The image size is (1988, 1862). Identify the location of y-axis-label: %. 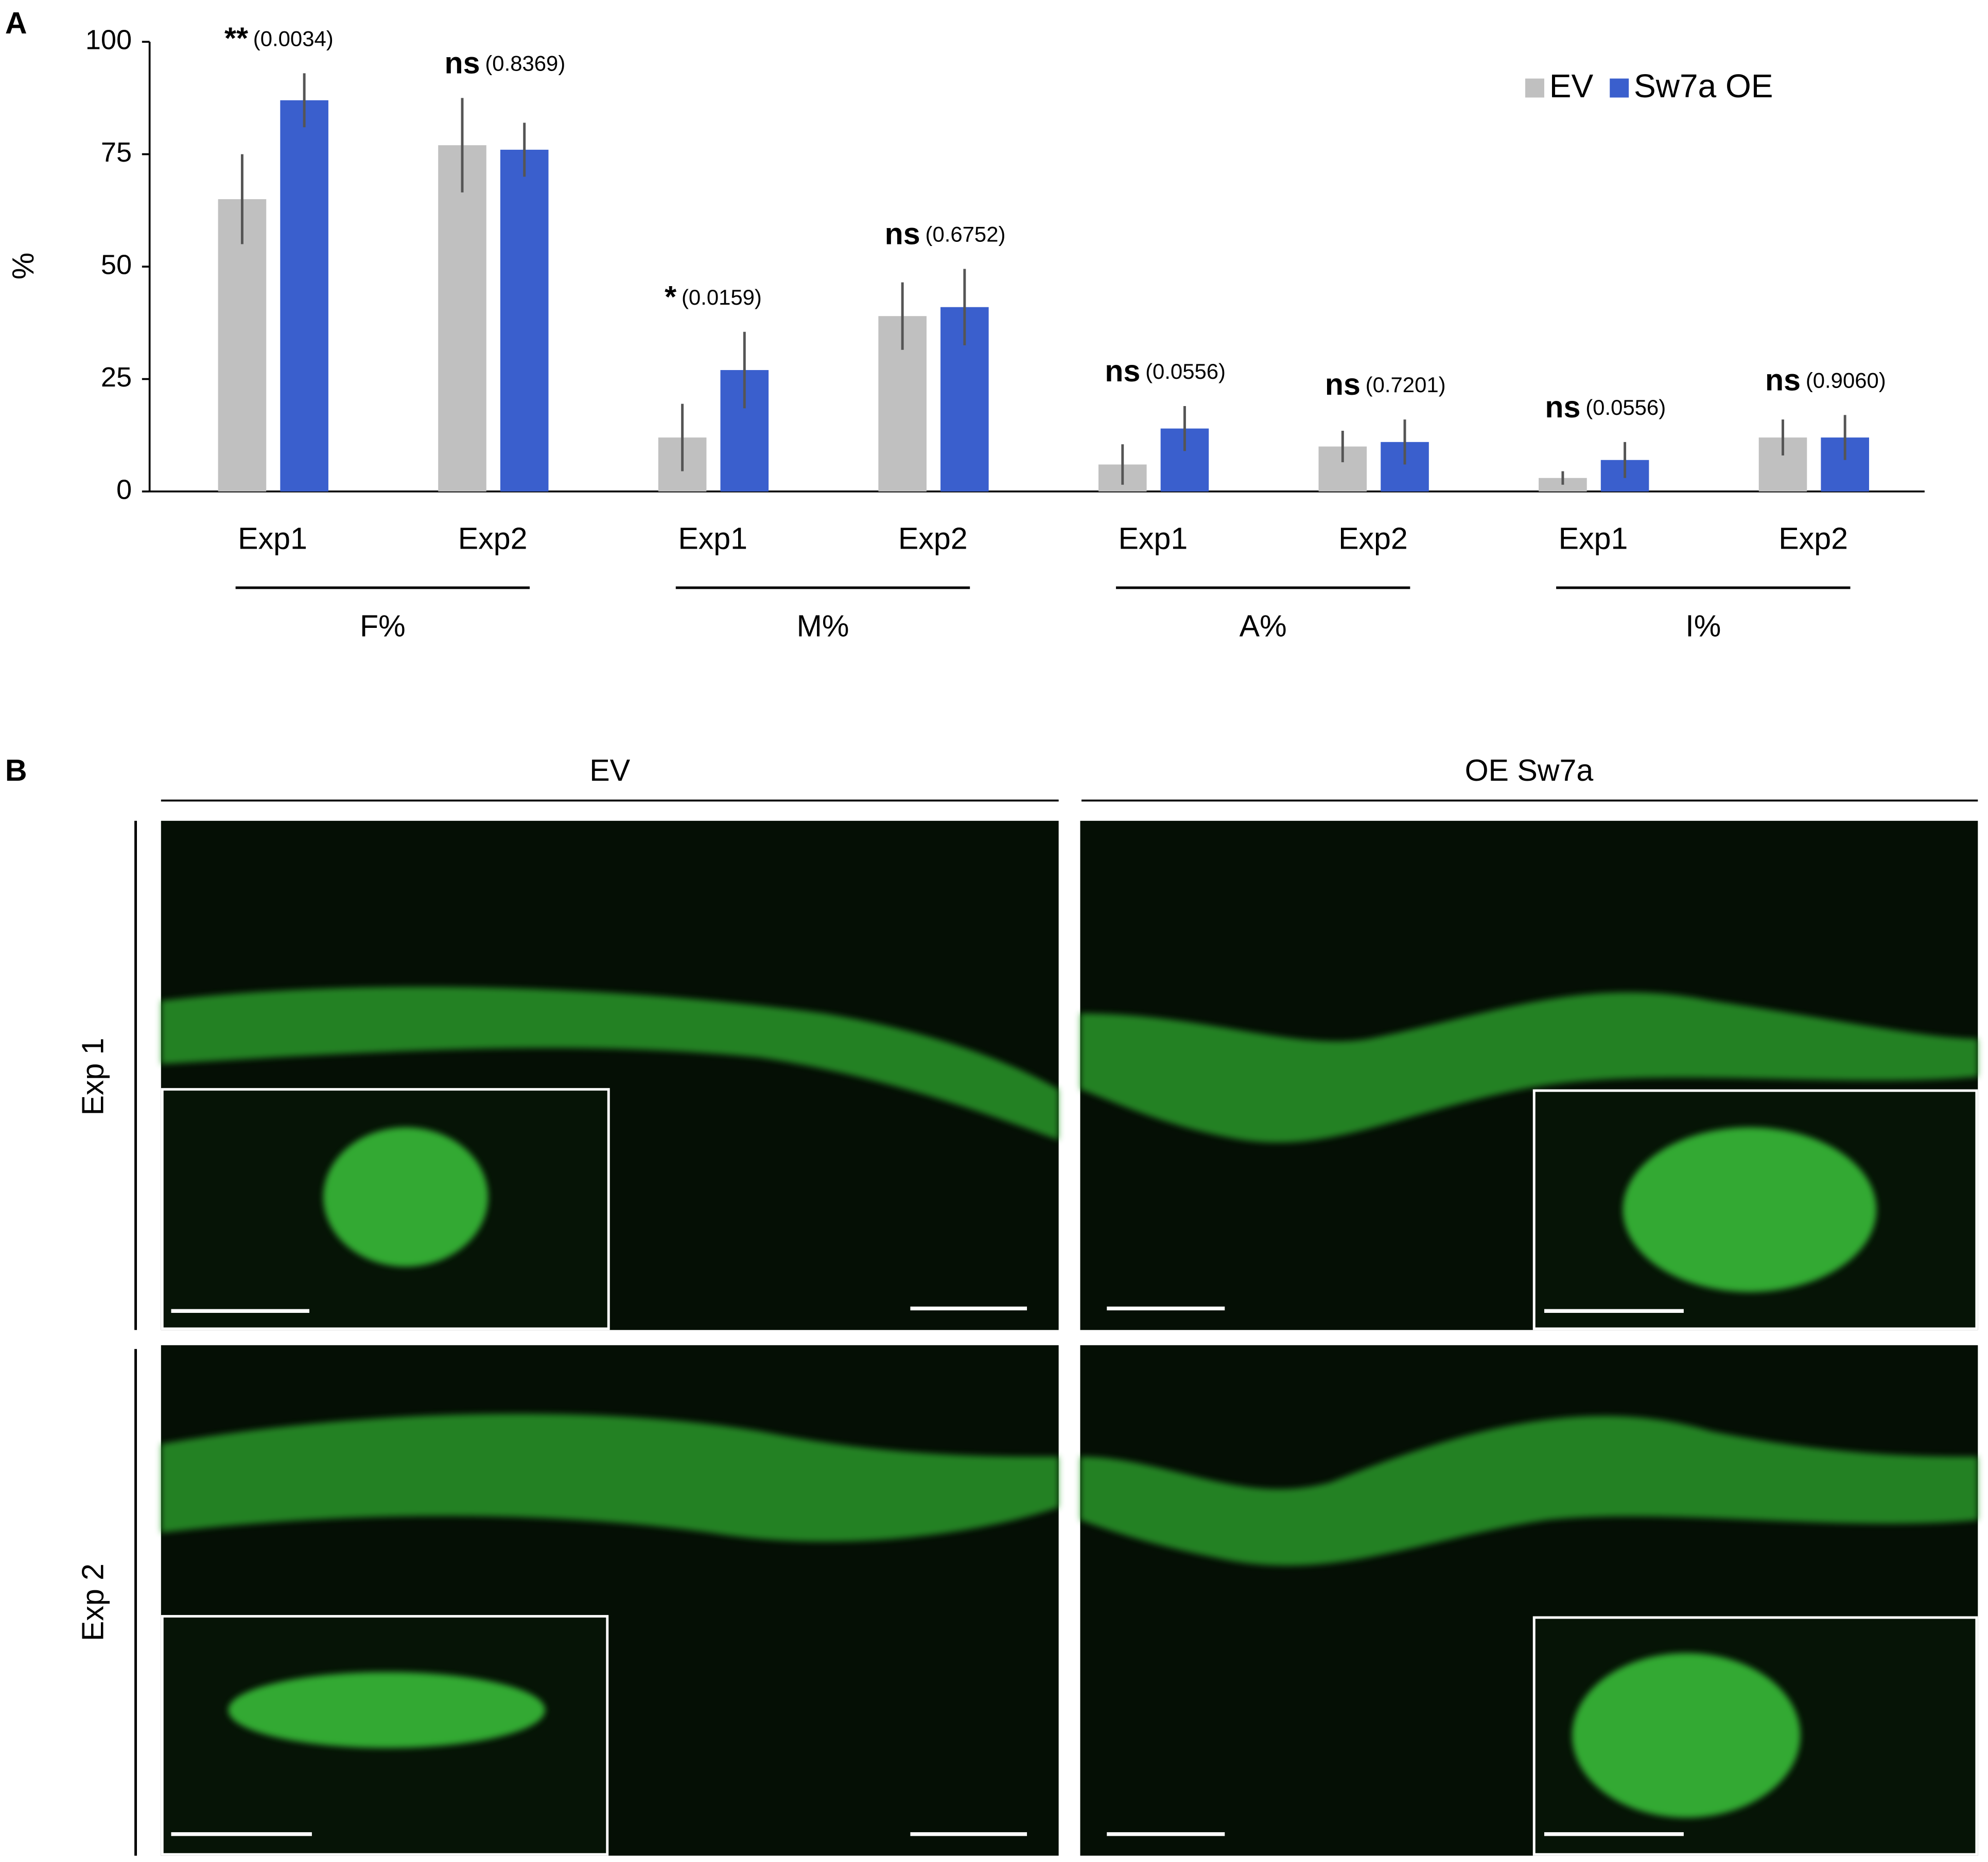
(23, 266).